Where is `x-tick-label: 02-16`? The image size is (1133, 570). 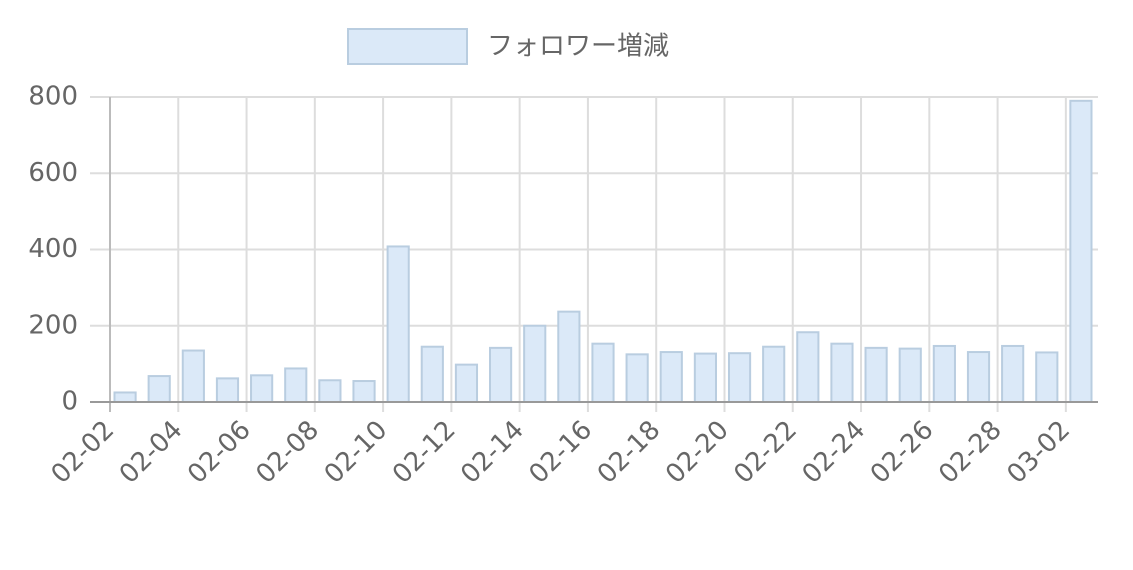
x-tick-label: 02-16 is located at coordinates (561, 452).